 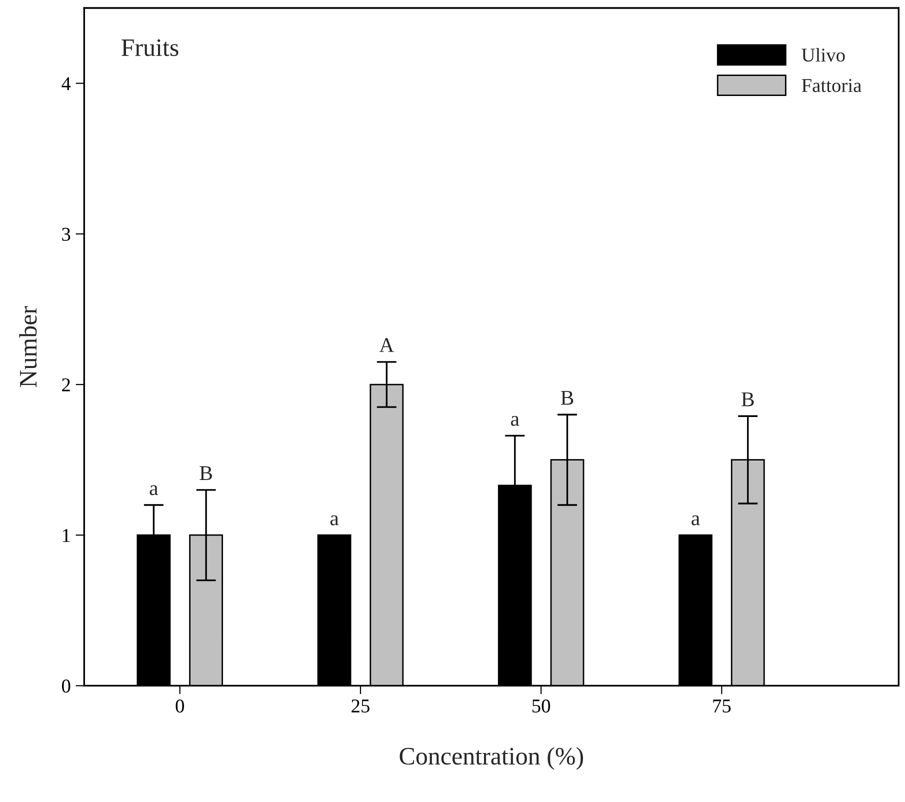 What do you see at coordinates (66, 83) in the screenshot?
I see `y-tick-label: 4` at bounding box center [66, 83].